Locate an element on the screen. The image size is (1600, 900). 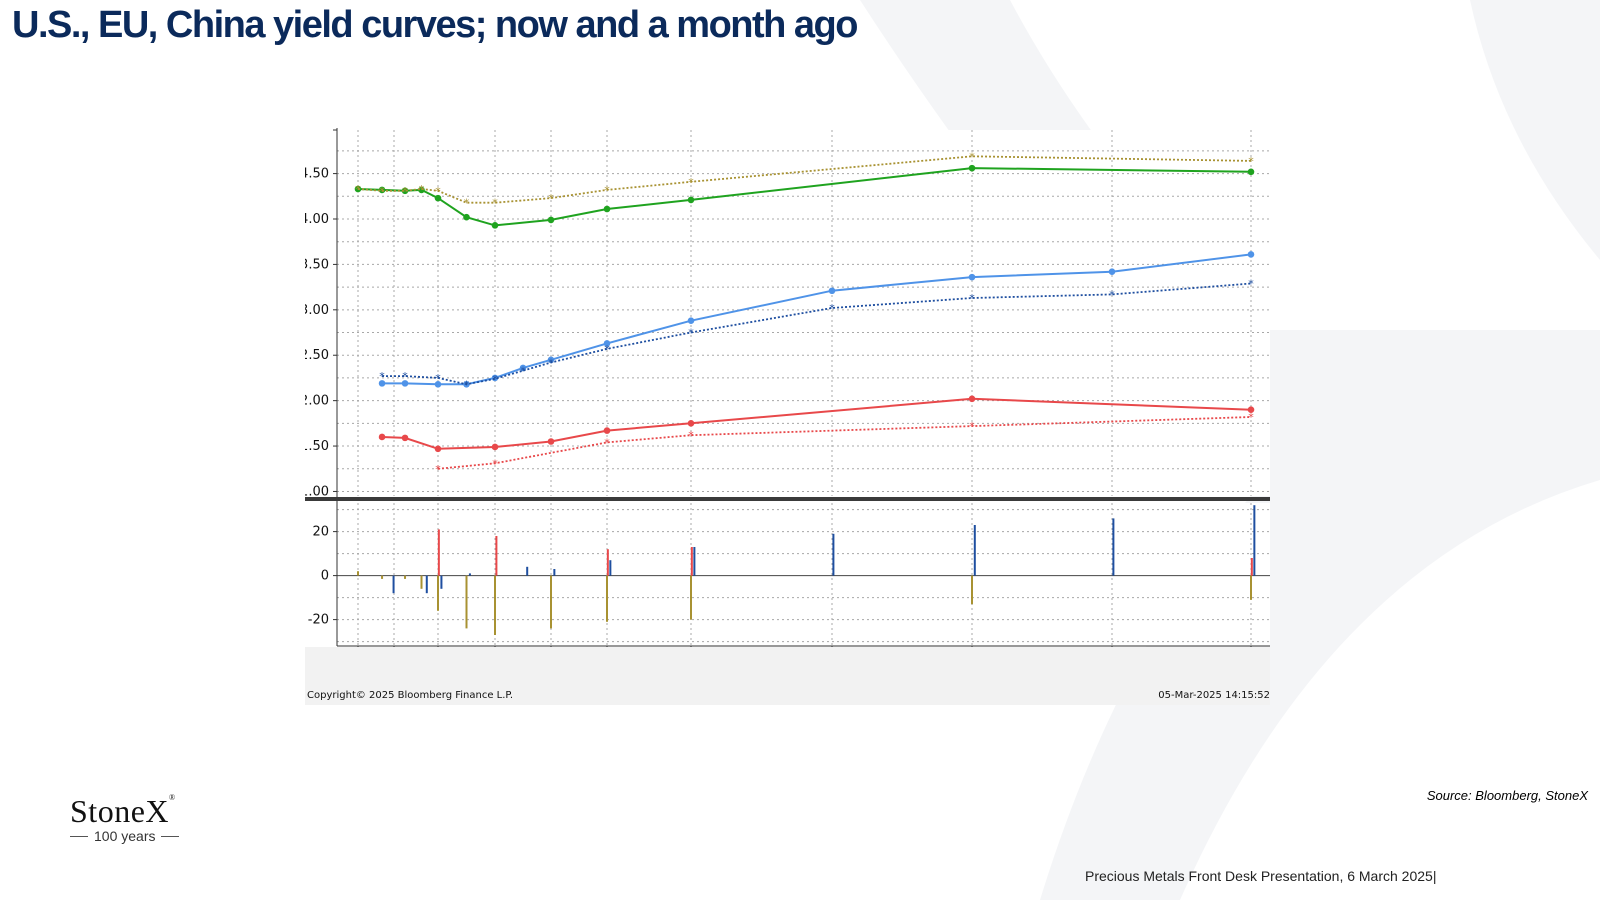
y-tick-label-lower: -20 is located at coordinates (318, 620).